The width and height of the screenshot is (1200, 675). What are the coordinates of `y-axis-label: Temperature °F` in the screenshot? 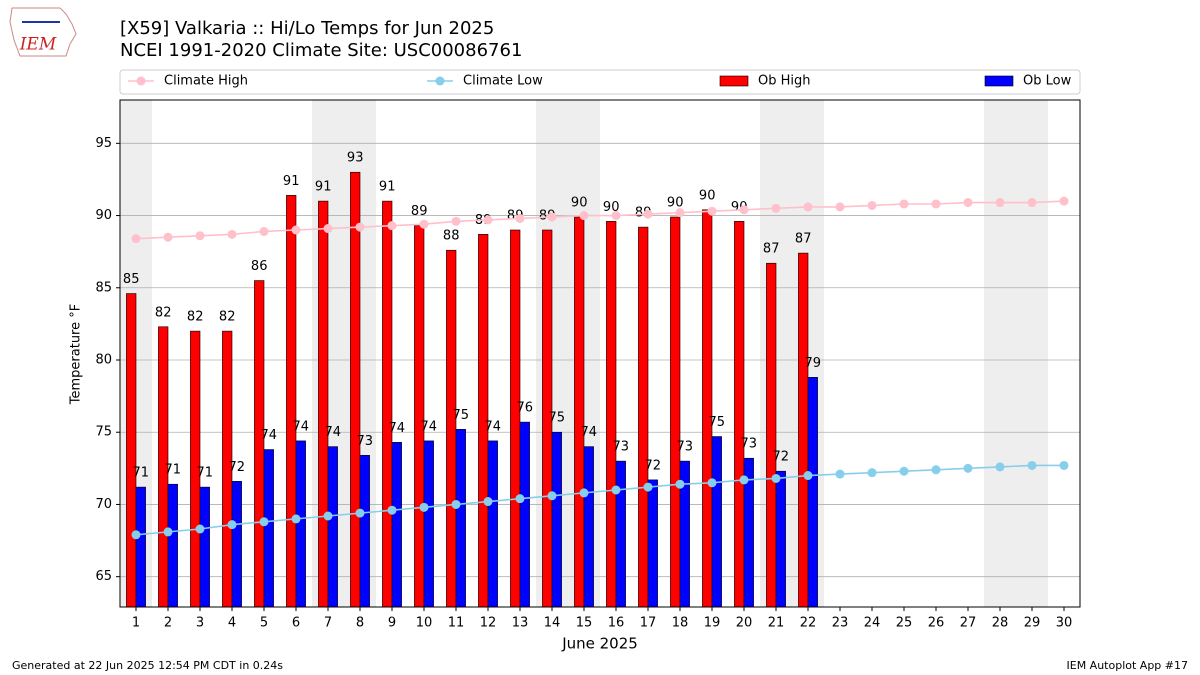 It's located at (76, 354).